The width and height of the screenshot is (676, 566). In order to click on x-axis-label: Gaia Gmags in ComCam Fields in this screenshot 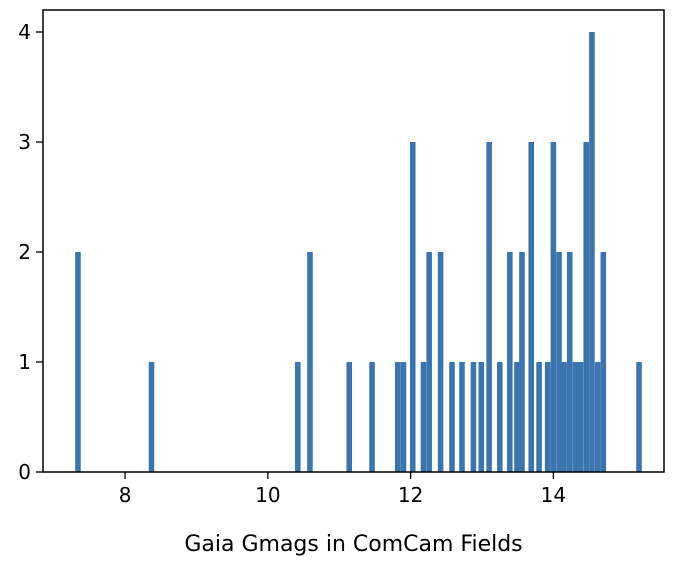, I will do `click(353, 544)`.